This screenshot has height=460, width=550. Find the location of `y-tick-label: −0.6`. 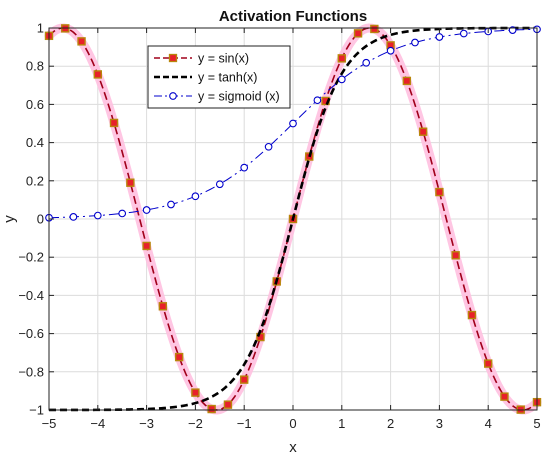

y-tick-label: −0.6 is located at coordinates (31, 333).